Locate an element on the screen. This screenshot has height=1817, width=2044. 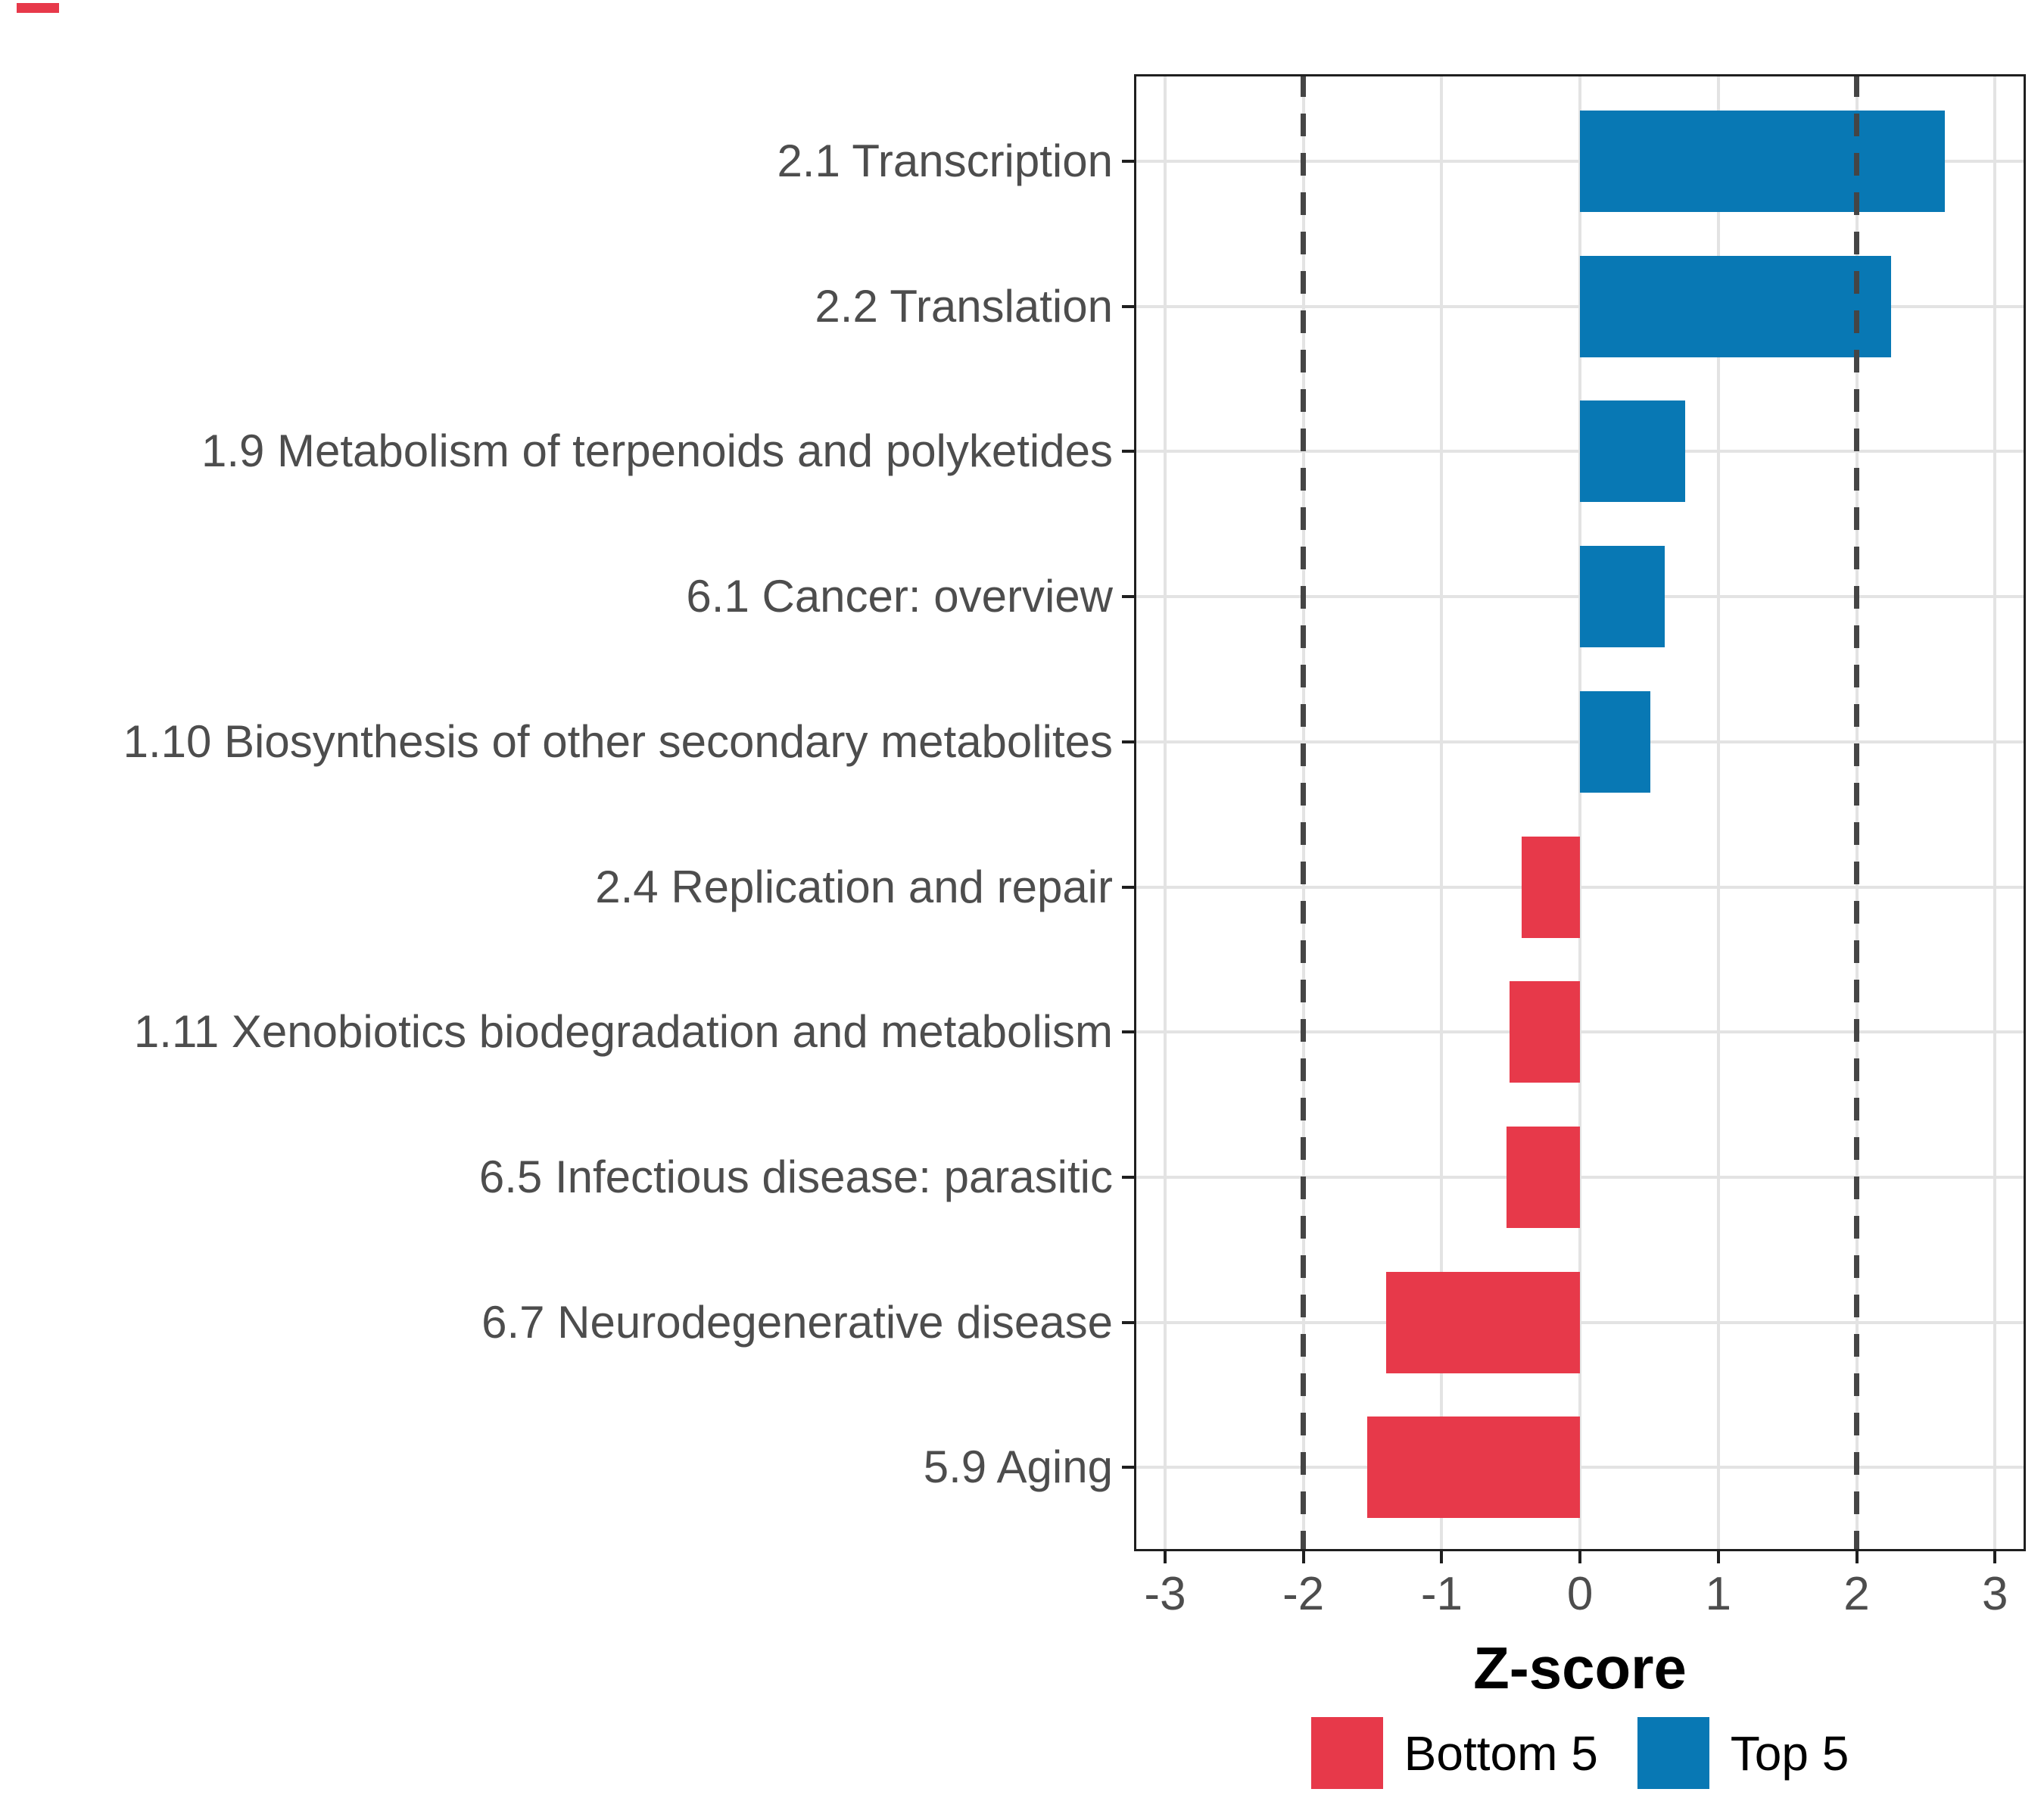
bar-1.10-biosynthesis-of-other-secondary-metabolites is located at coordinates (1615, 741).